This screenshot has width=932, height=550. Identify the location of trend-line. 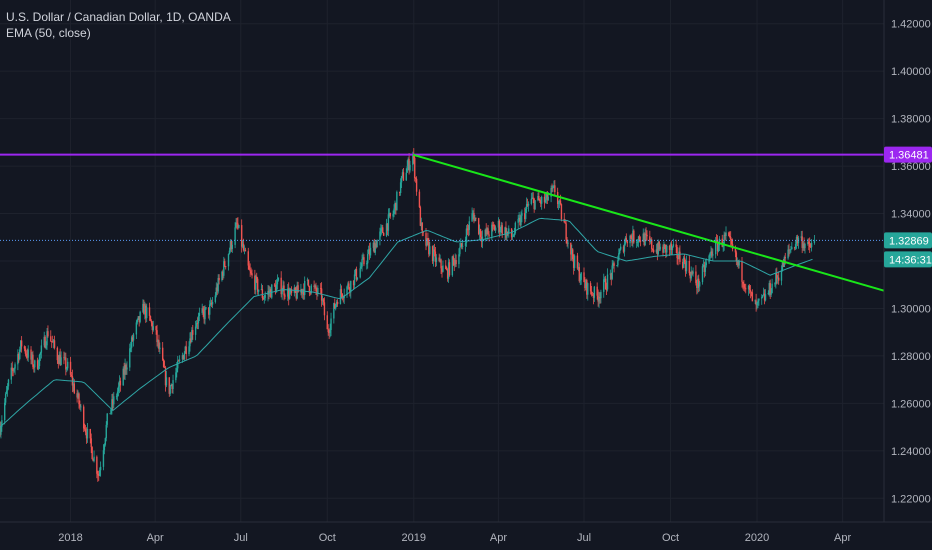
(648, 222).